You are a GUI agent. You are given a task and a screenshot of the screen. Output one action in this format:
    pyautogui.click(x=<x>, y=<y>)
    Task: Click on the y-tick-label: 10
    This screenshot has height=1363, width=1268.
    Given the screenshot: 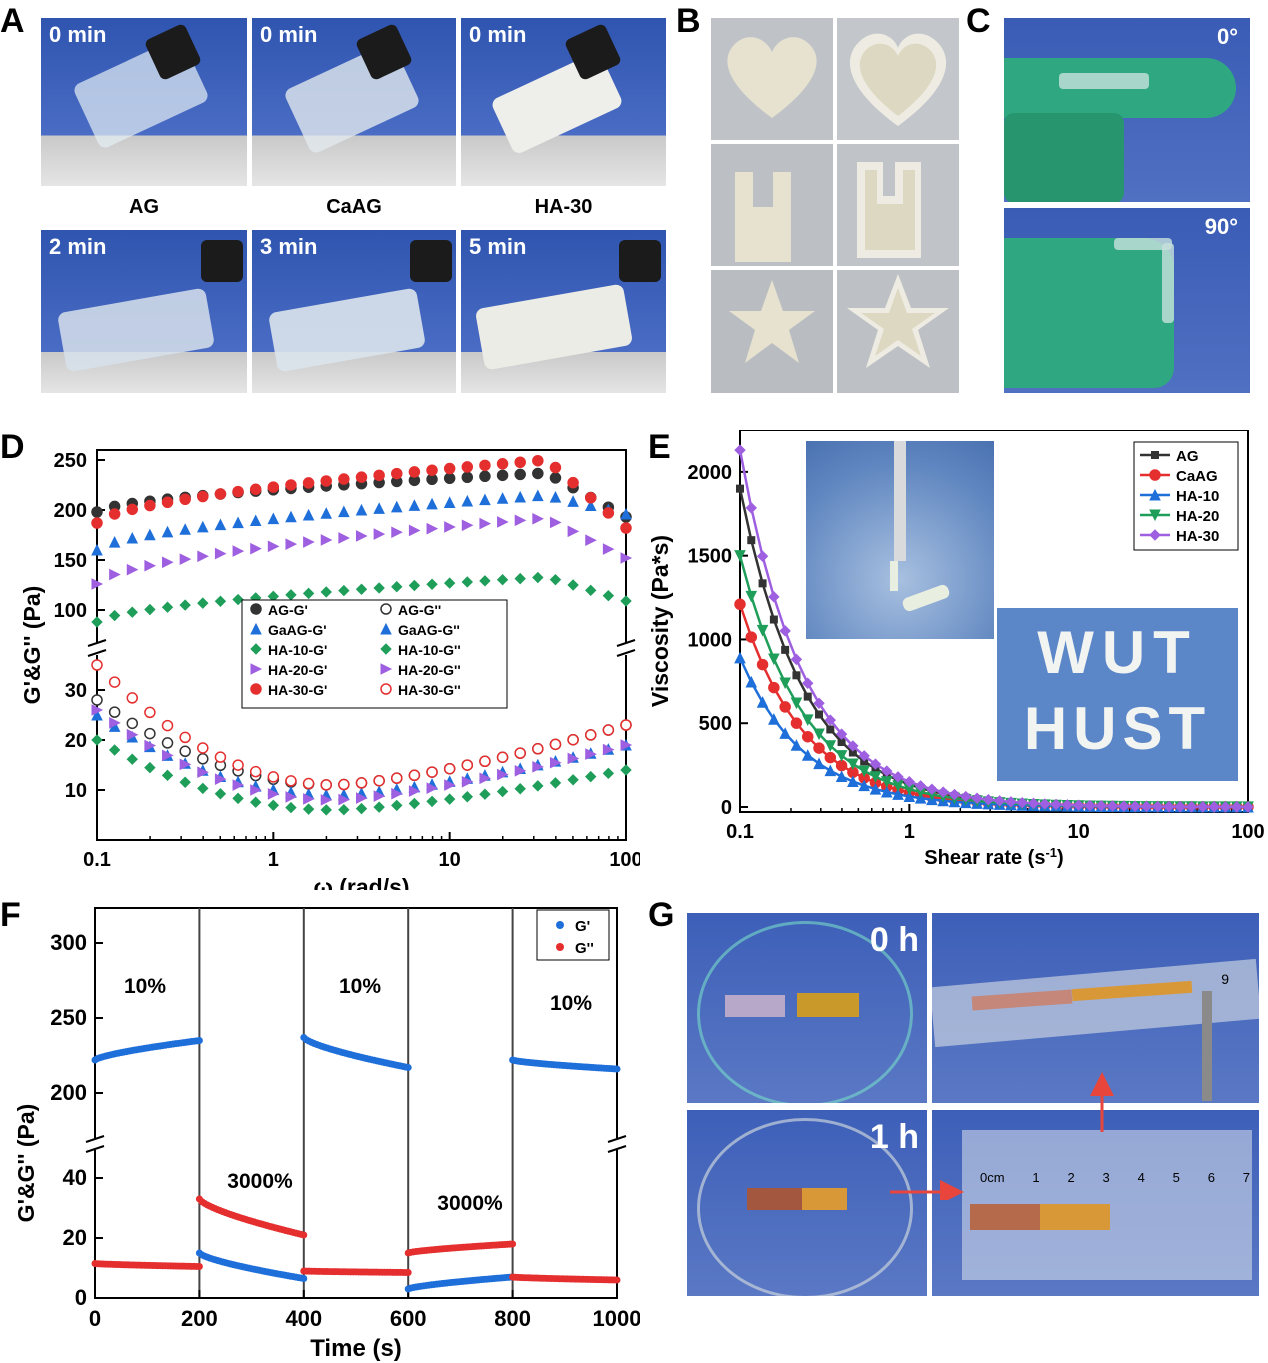 What is the action you would take?
    pyautogui.click(x=76, y=791)
    